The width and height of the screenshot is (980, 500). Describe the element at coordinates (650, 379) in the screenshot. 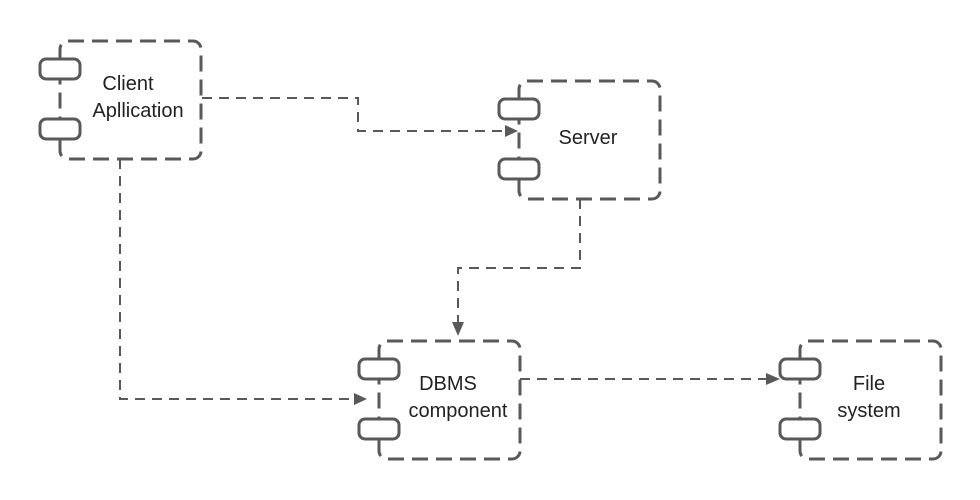

I see `edge-dbms-to-filesystem` at that location.